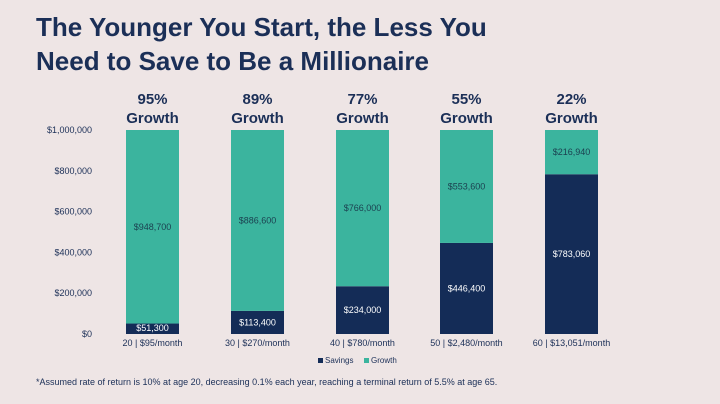  I want to click on data-label: $446,400, so click(467, 288).